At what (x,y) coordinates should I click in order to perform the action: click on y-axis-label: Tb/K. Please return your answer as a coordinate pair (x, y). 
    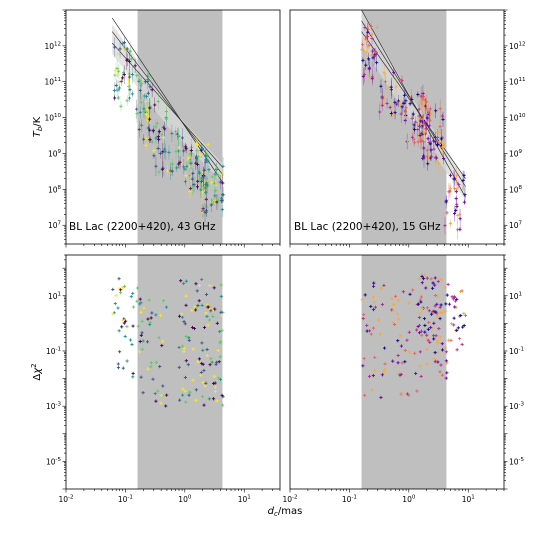
    Looking at the image, I should click on (38, 126).